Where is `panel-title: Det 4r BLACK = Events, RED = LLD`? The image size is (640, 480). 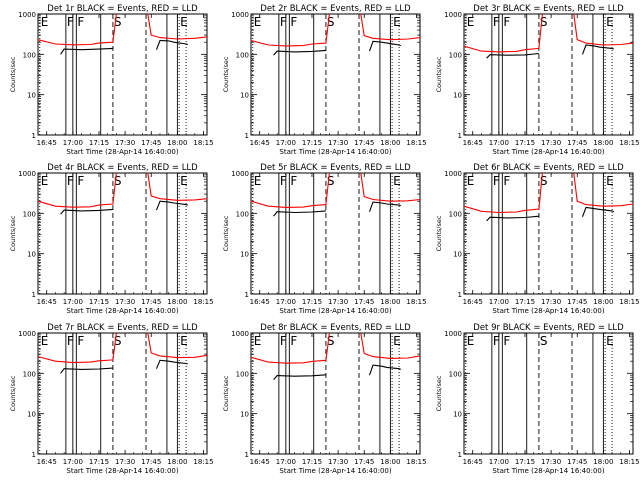 panel-title: Det 4r BLACK = Events, RED = LLD is located at coordinates (122, 168).